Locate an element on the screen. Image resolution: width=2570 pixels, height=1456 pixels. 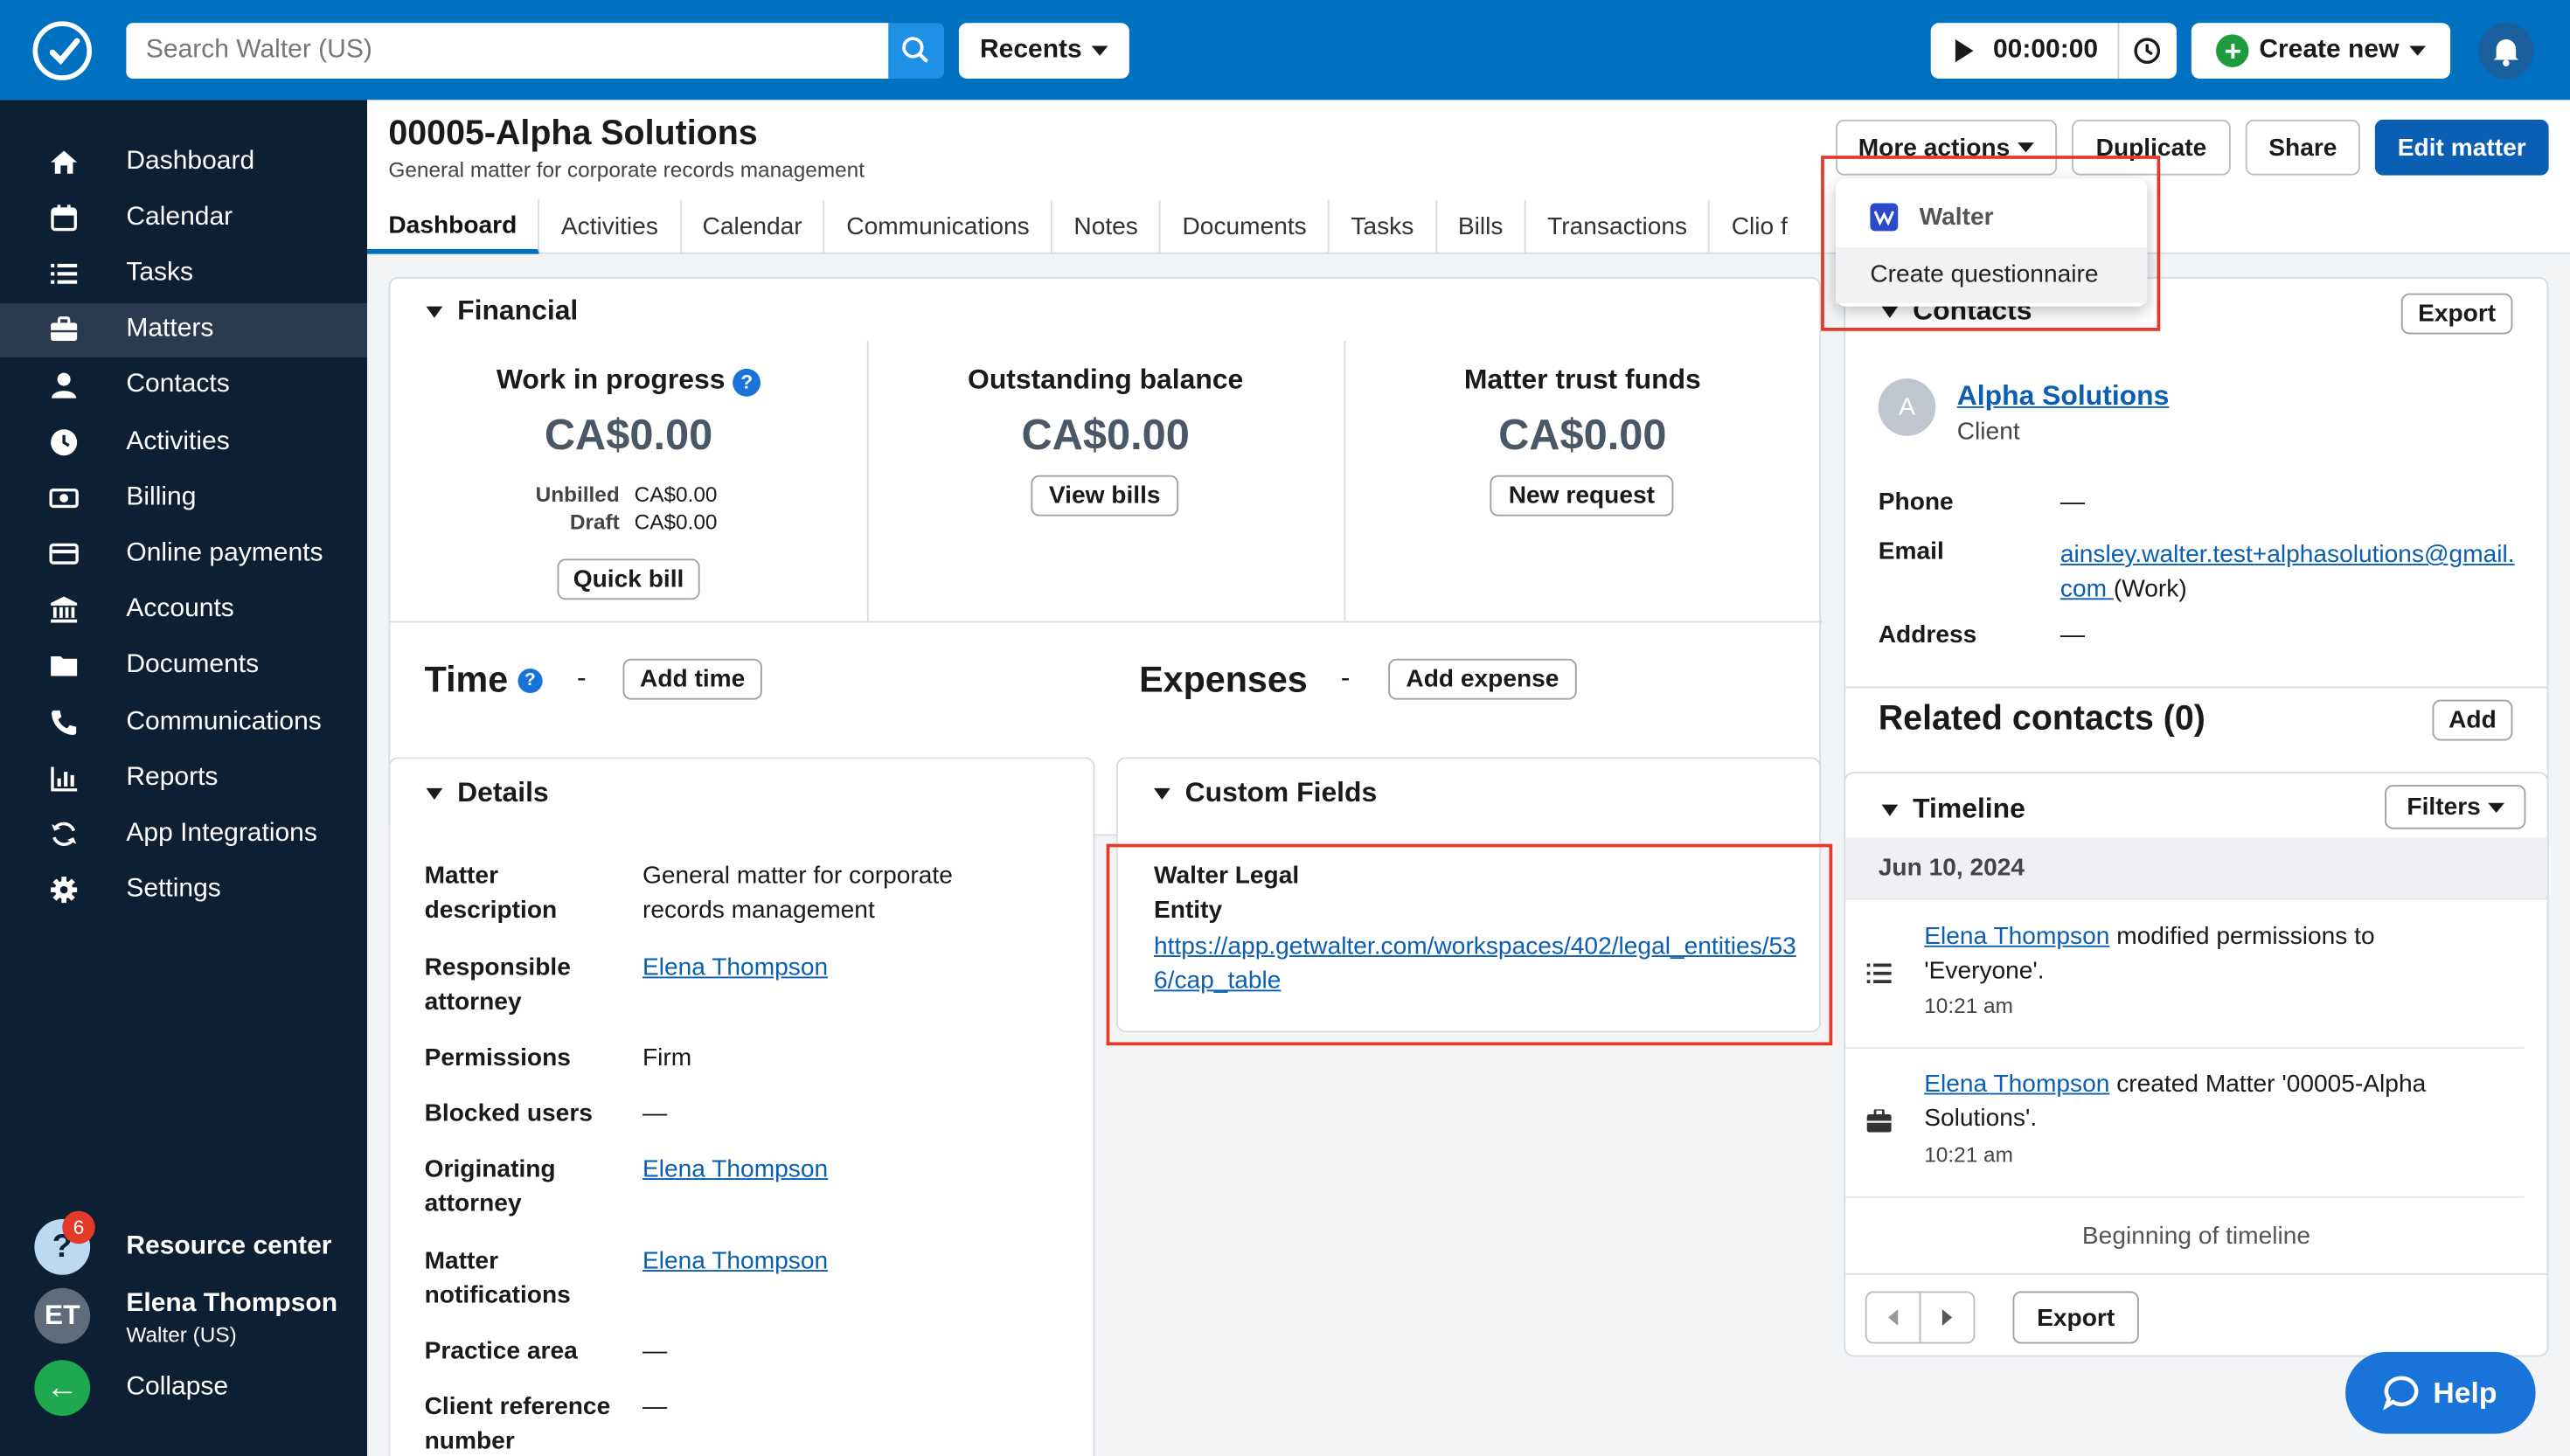
sidebar-item-label: Online payments is located at coordinates (224, 552).